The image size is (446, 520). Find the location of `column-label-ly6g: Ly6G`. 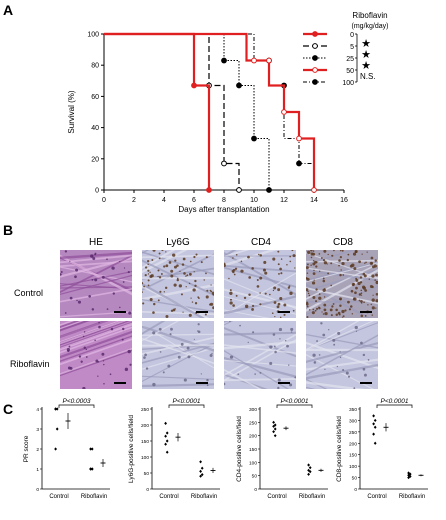

column-label-ly6g: Ly6G is located at coordinates (178, 242).